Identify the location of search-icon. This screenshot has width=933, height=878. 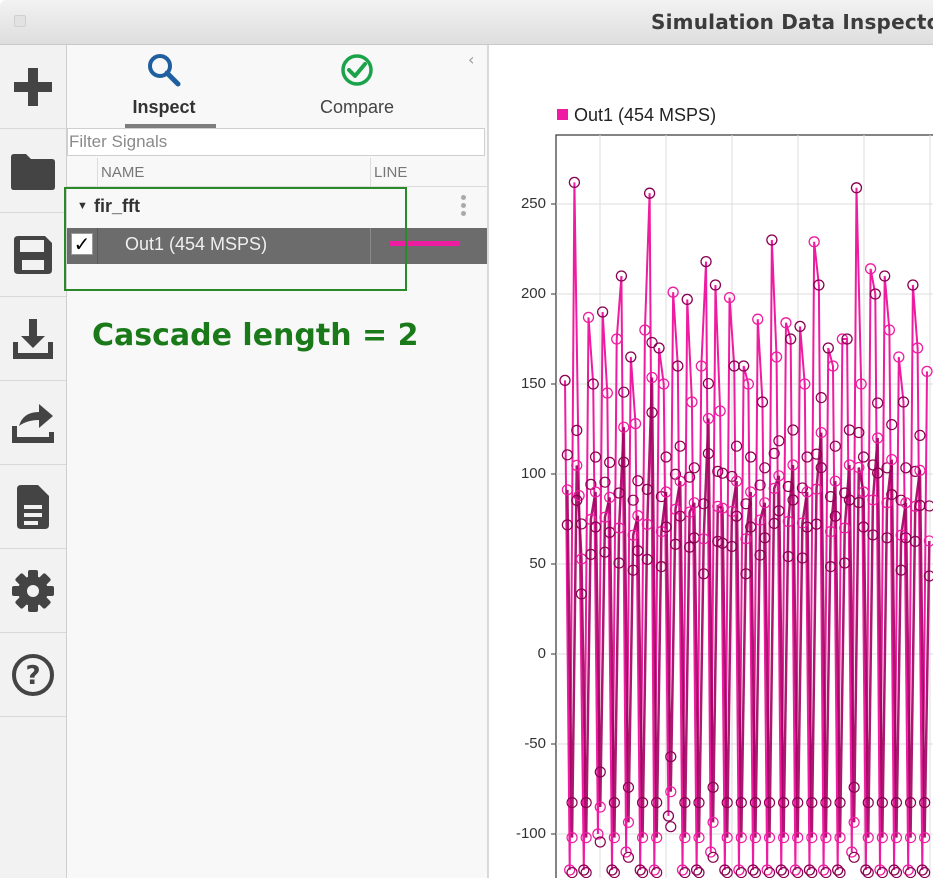
(164, 70).